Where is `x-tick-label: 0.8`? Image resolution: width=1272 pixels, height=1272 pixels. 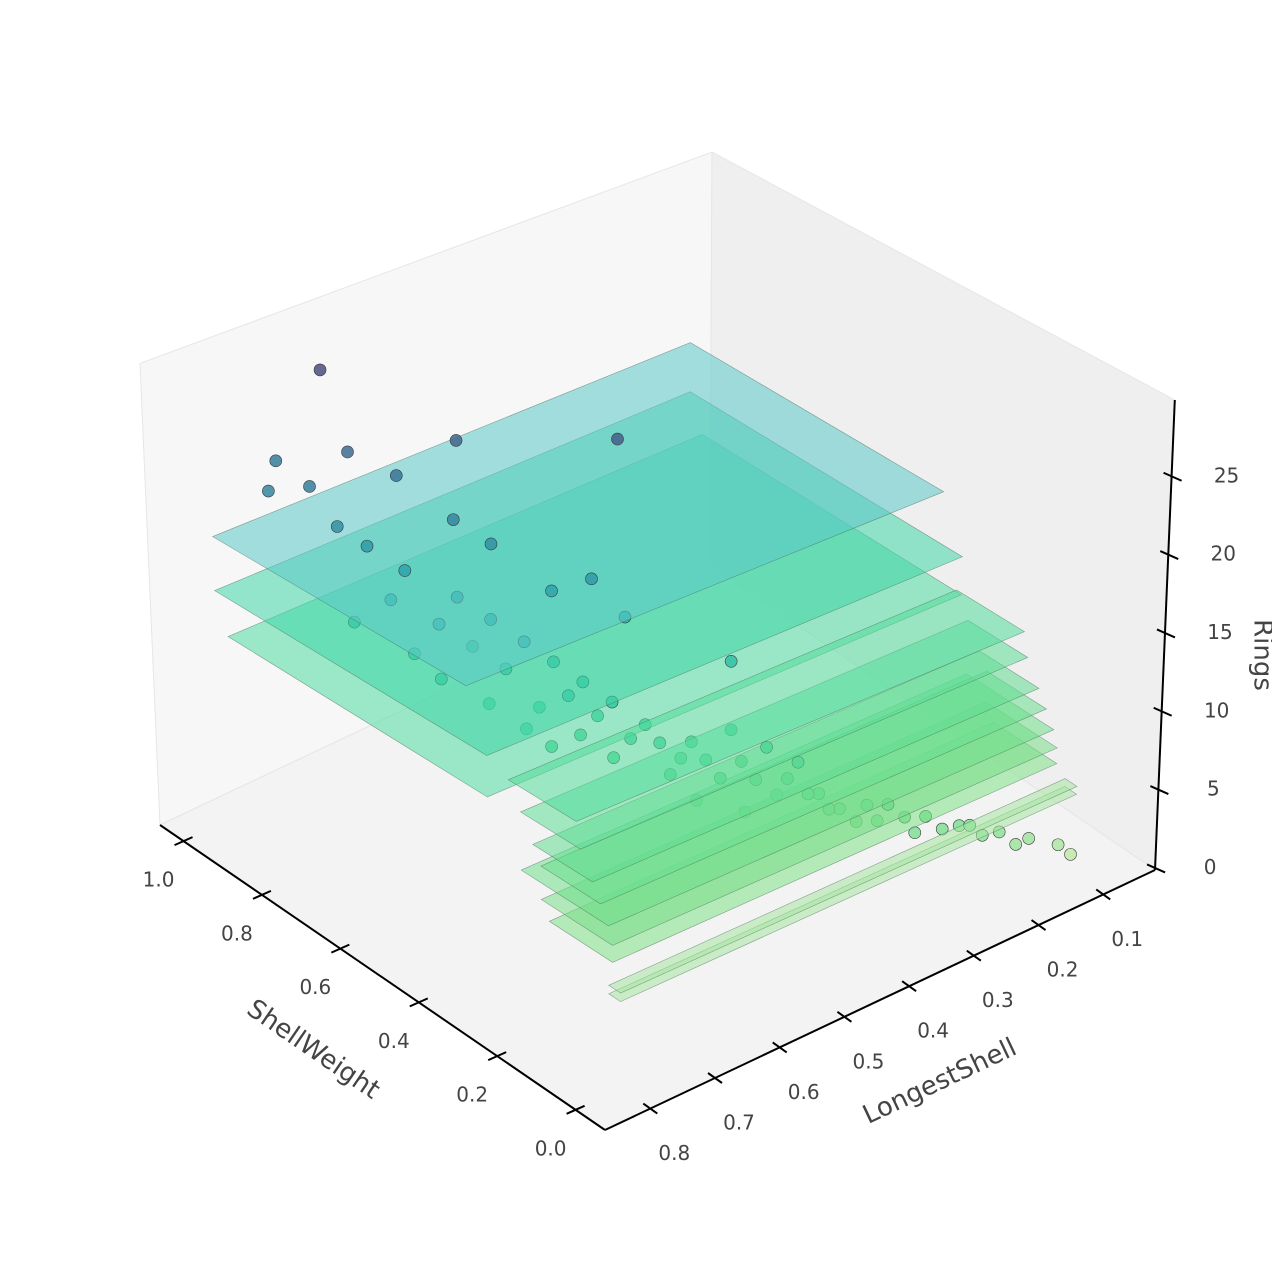 x-tick-label: 0.8 is located at coordinates (674, 1153).